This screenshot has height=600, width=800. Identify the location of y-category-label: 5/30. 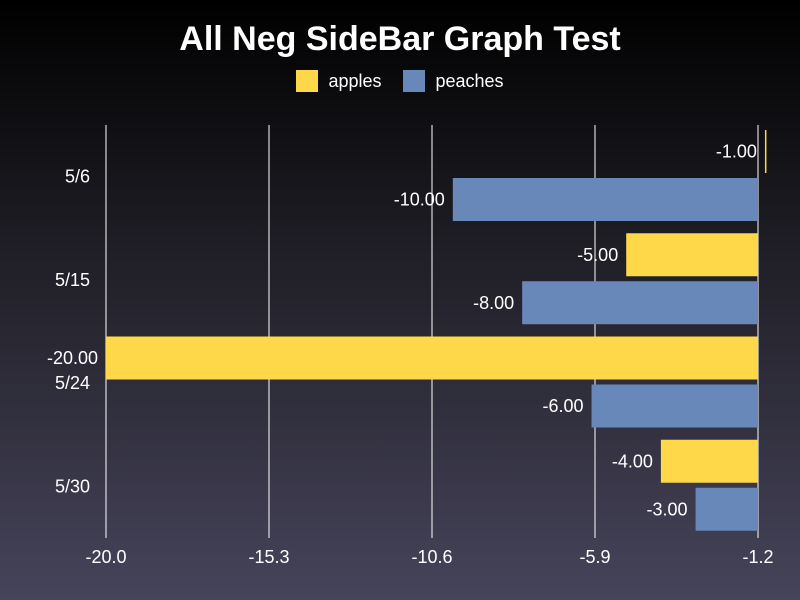
(72, 486).